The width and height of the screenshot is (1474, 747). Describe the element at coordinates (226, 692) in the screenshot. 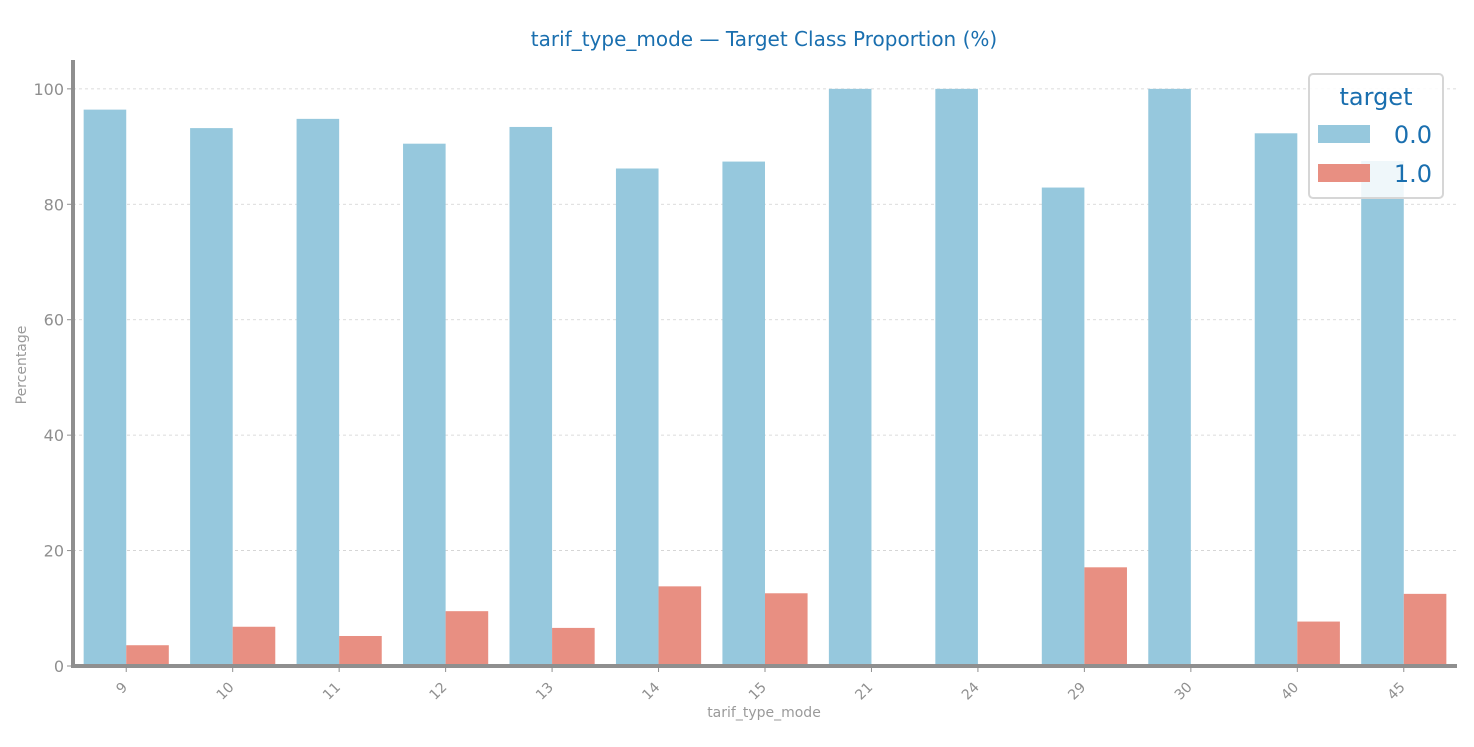

I see `x-tick-label-10: 10` at that location.